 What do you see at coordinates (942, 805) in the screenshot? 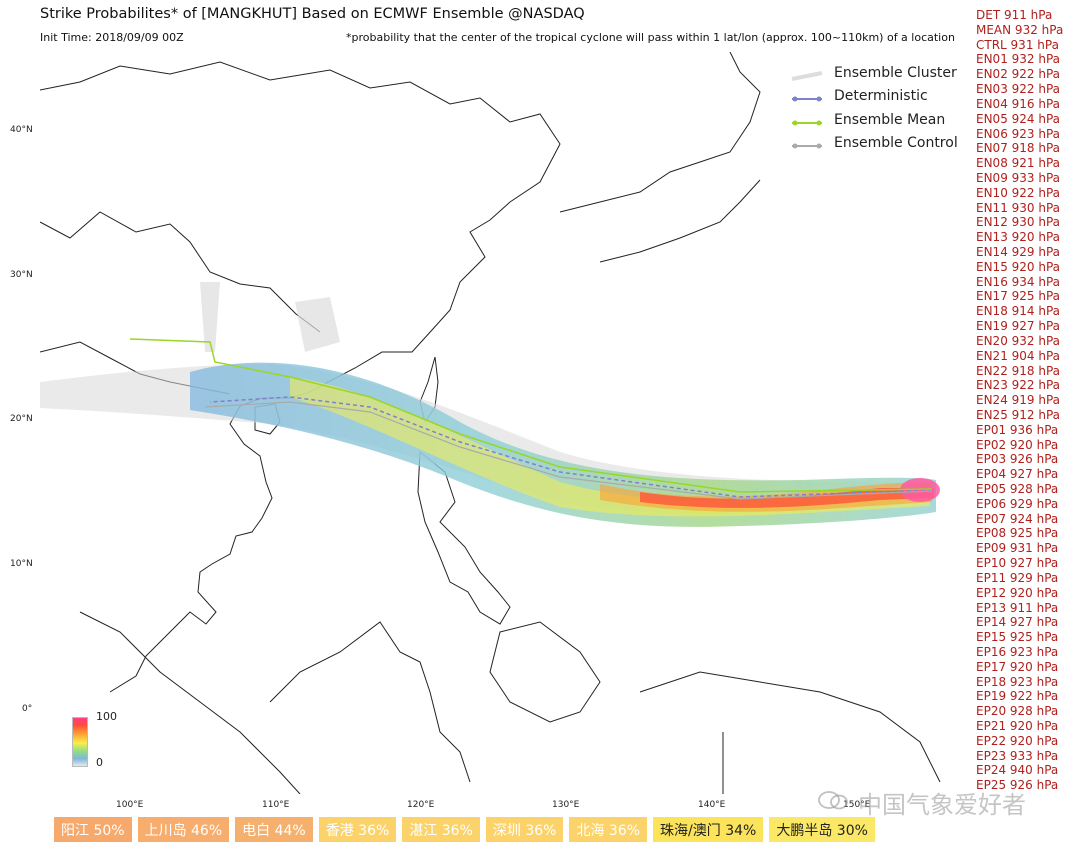
I see `watermark-text: 中国气象爱好者` at bounding box center [942, 805].